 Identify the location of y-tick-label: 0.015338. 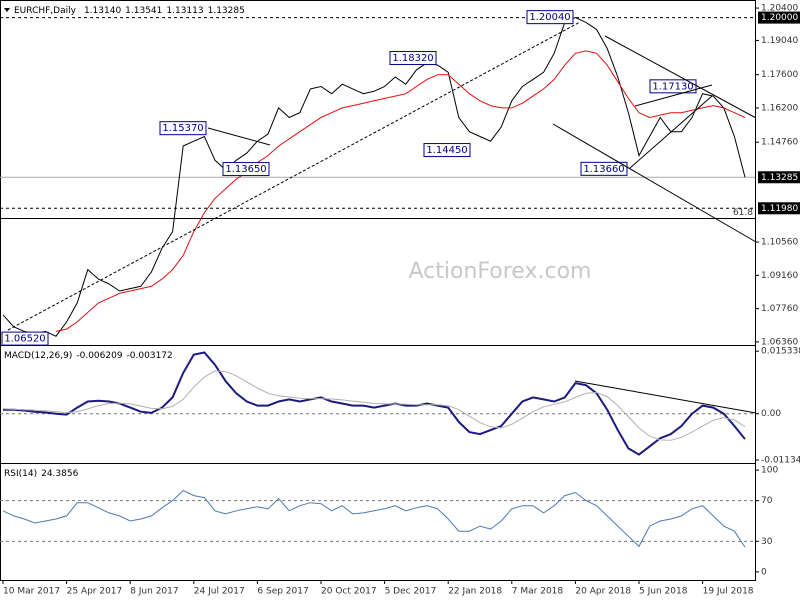
(780, 352).